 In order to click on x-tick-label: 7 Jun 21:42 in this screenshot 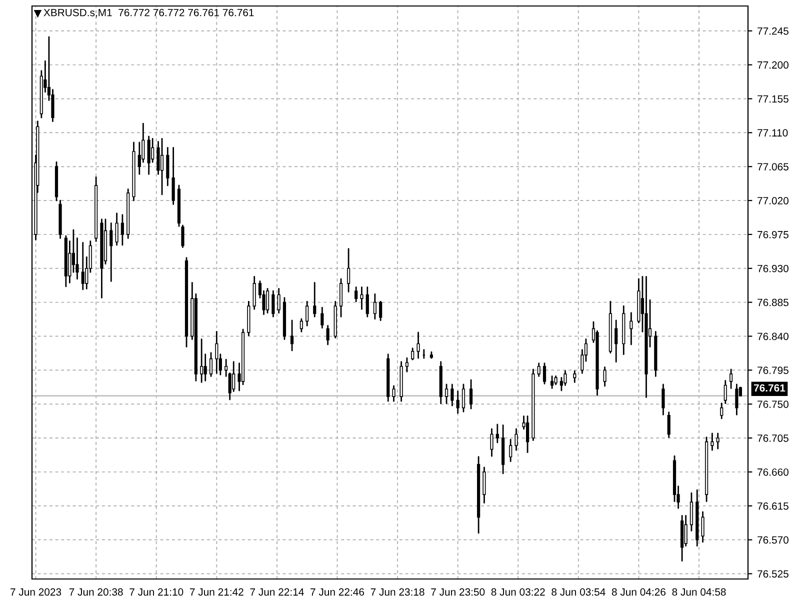, I will do `click(217, 592)`.